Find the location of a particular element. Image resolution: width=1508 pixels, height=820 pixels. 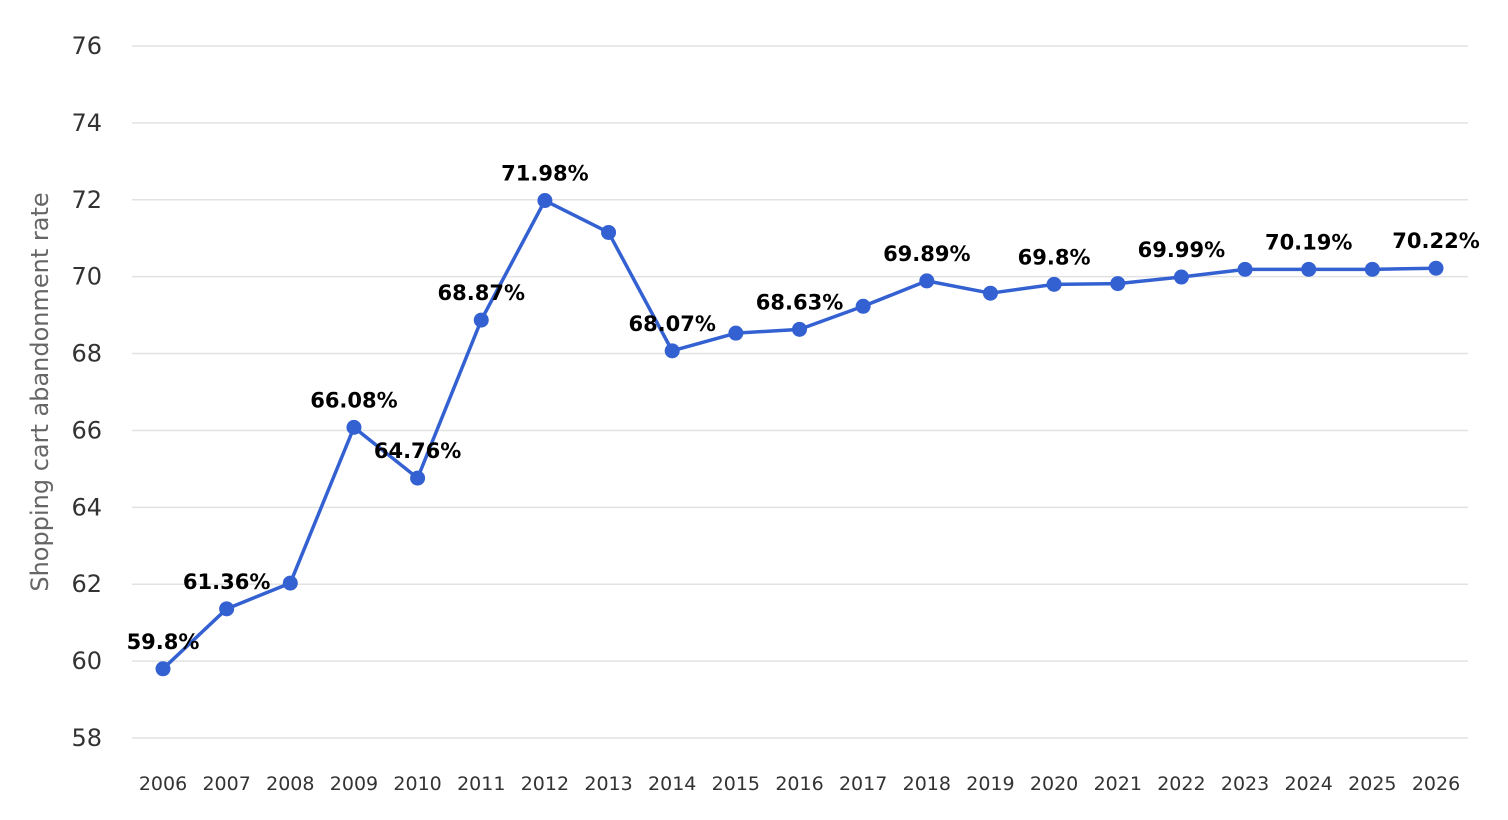

y-tick-label: 62 is located at coordinates (86, 584).